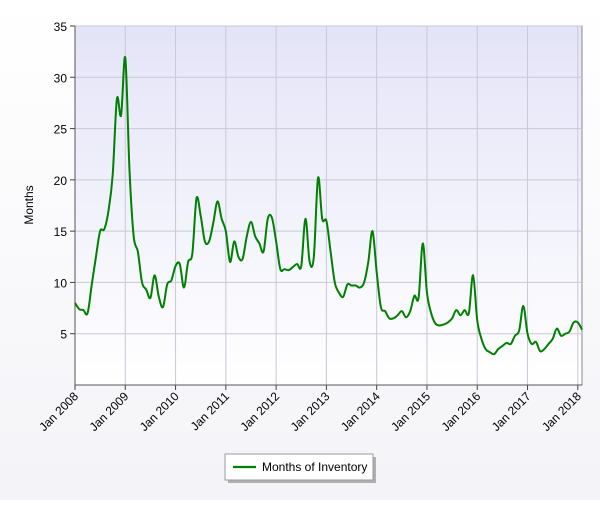 The image size is (600, 505). Describe the element at coordinates (511, 411) in the screenshot. I see `x-tick-label: Jan 2017` at that location.